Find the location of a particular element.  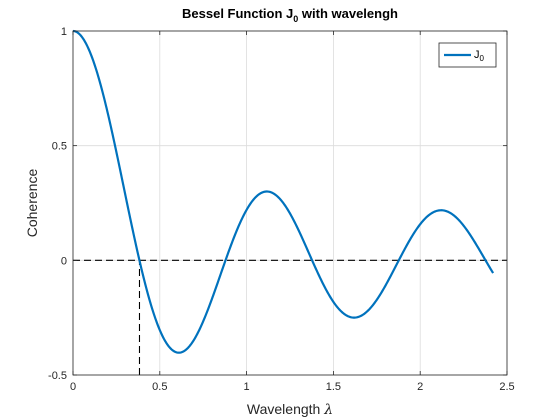

legend: J0 is located at coordinates (467, 55).